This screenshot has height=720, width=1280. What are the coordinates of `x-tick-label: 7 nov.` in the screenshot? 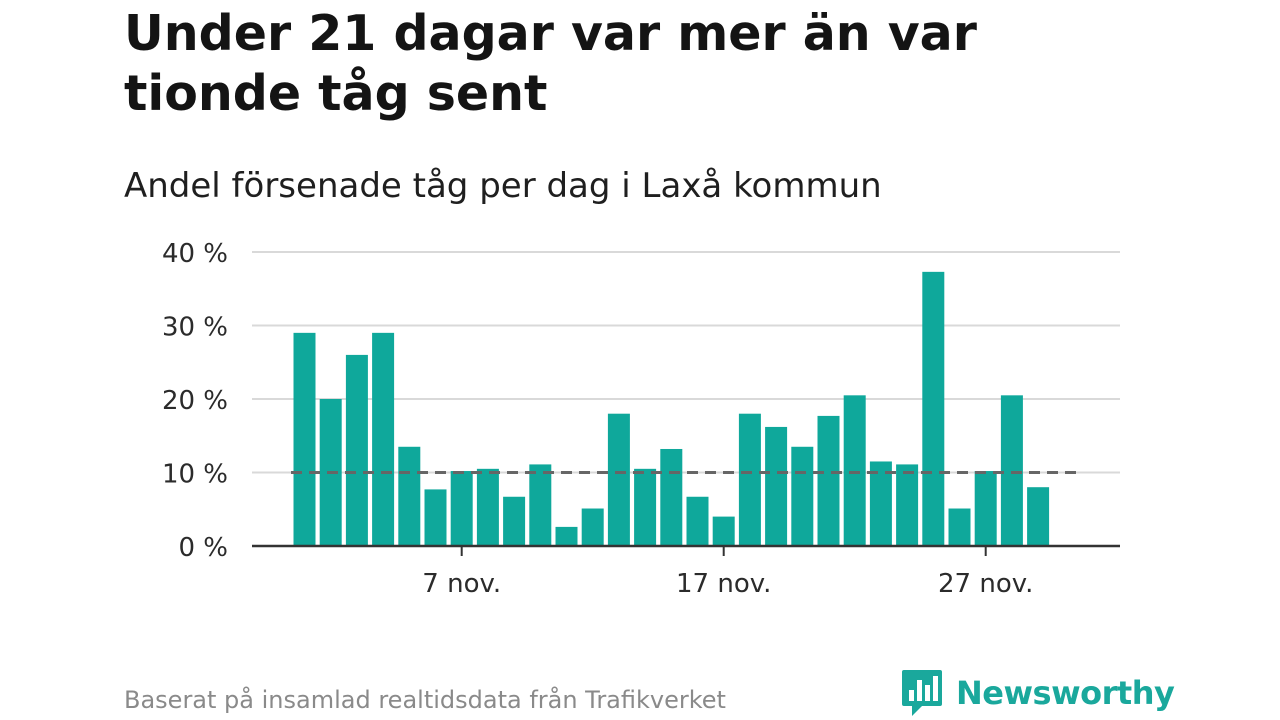 It's located at (461, 584).